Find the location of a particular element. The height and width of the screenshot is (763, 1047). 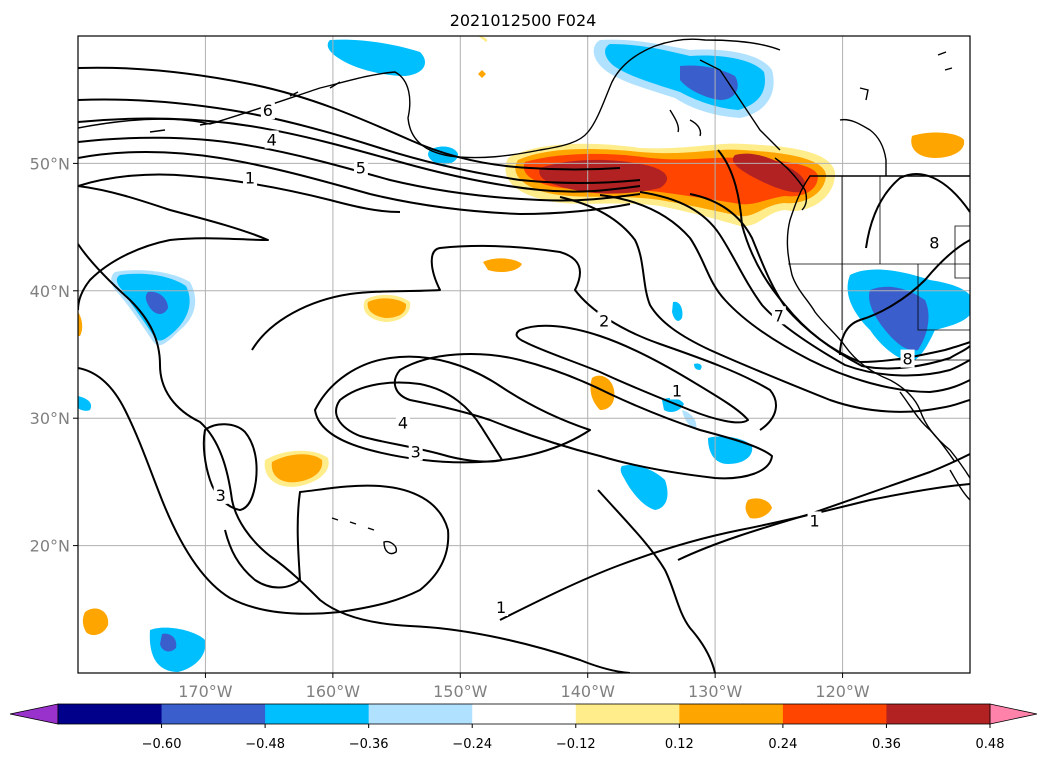

lon-tick-label: 120°W is located at coordinates (842, 691).